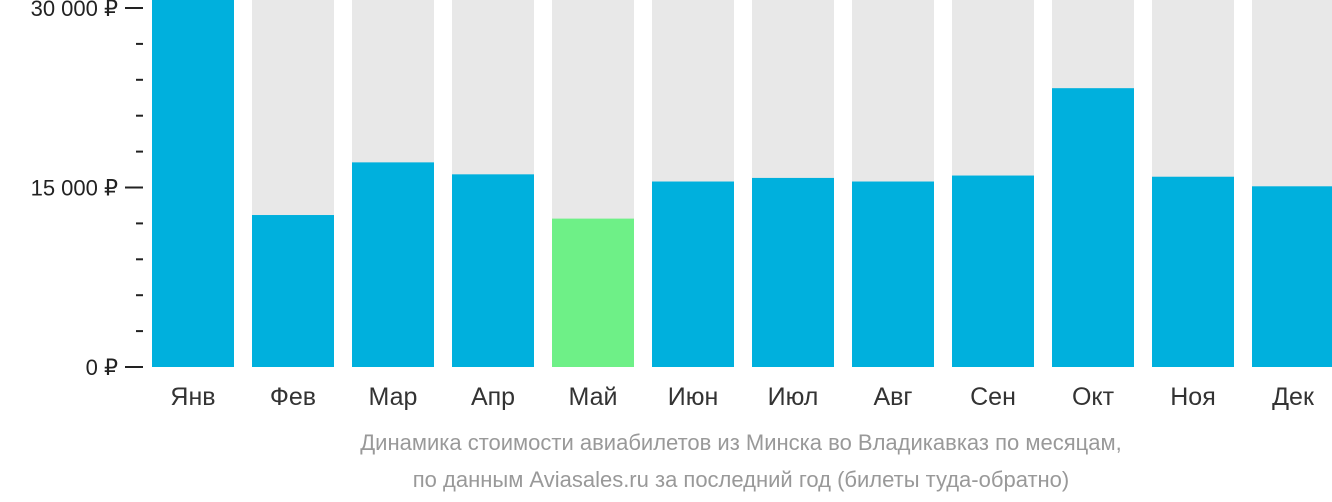  Describe the element at coordinates (693, 397) in the screenshot. I see `x-tick-label-5: Июн` at that location.